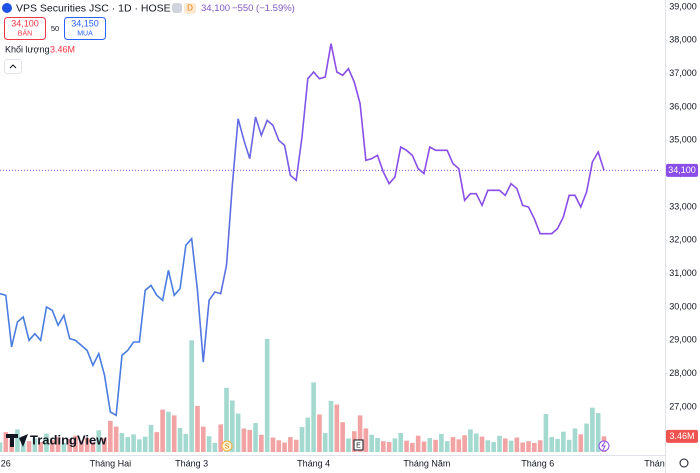  I want to click on volume-tag, so click(682, 436).